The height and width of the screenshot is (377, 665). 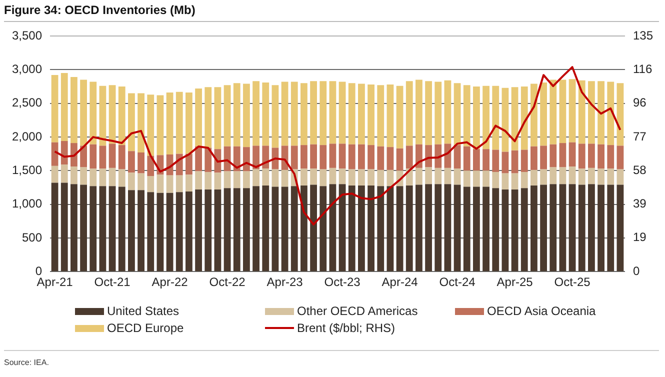 What do you see at coordinates (285, 282) in the screenshot?
I see `x-tick-label: Apr-23` at bounding box center [285, 282].